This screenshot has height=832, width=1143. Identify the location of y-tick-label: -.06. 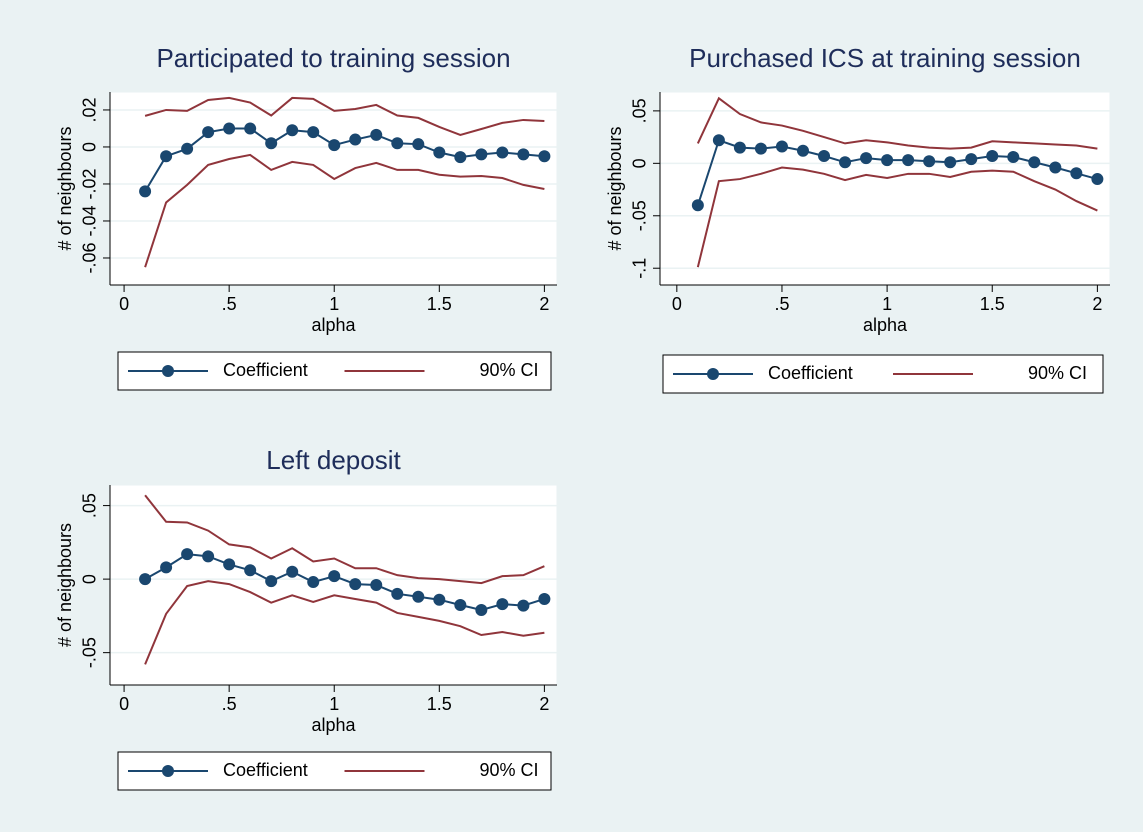
(90, 257).